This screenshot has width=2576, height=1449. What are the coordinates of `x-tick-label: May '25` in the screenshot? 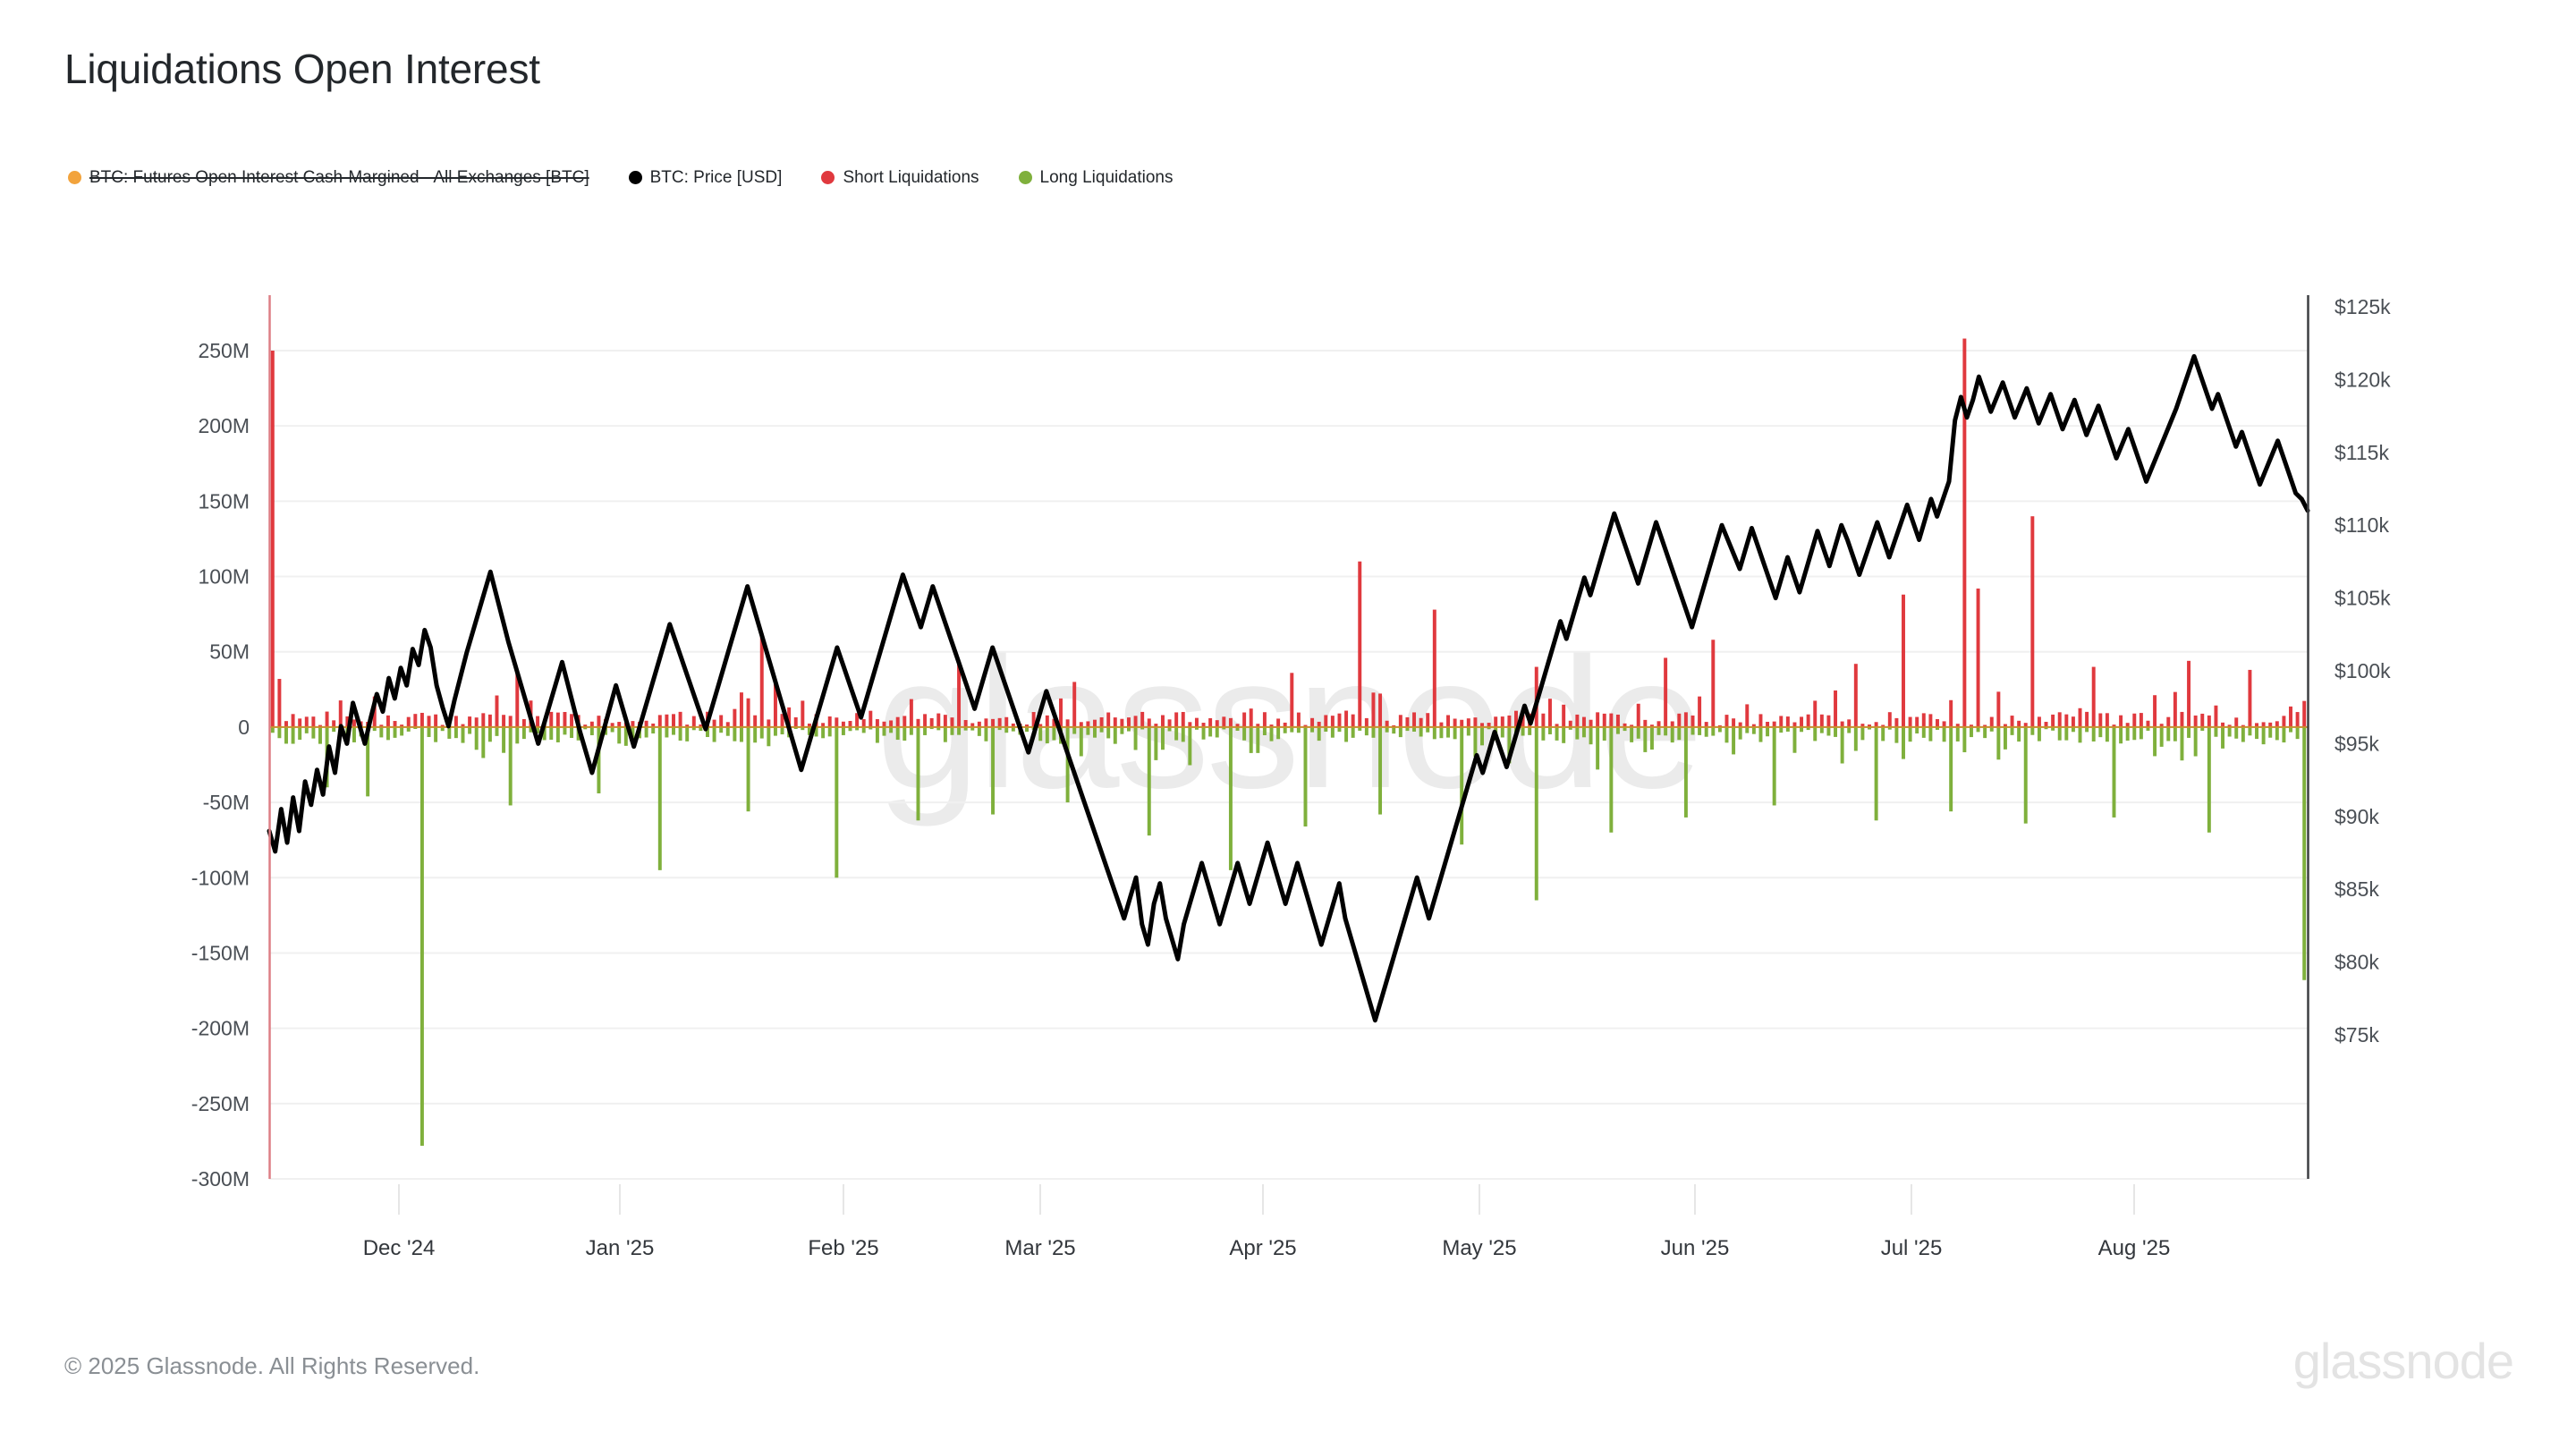 It's located at (1479, 1248).